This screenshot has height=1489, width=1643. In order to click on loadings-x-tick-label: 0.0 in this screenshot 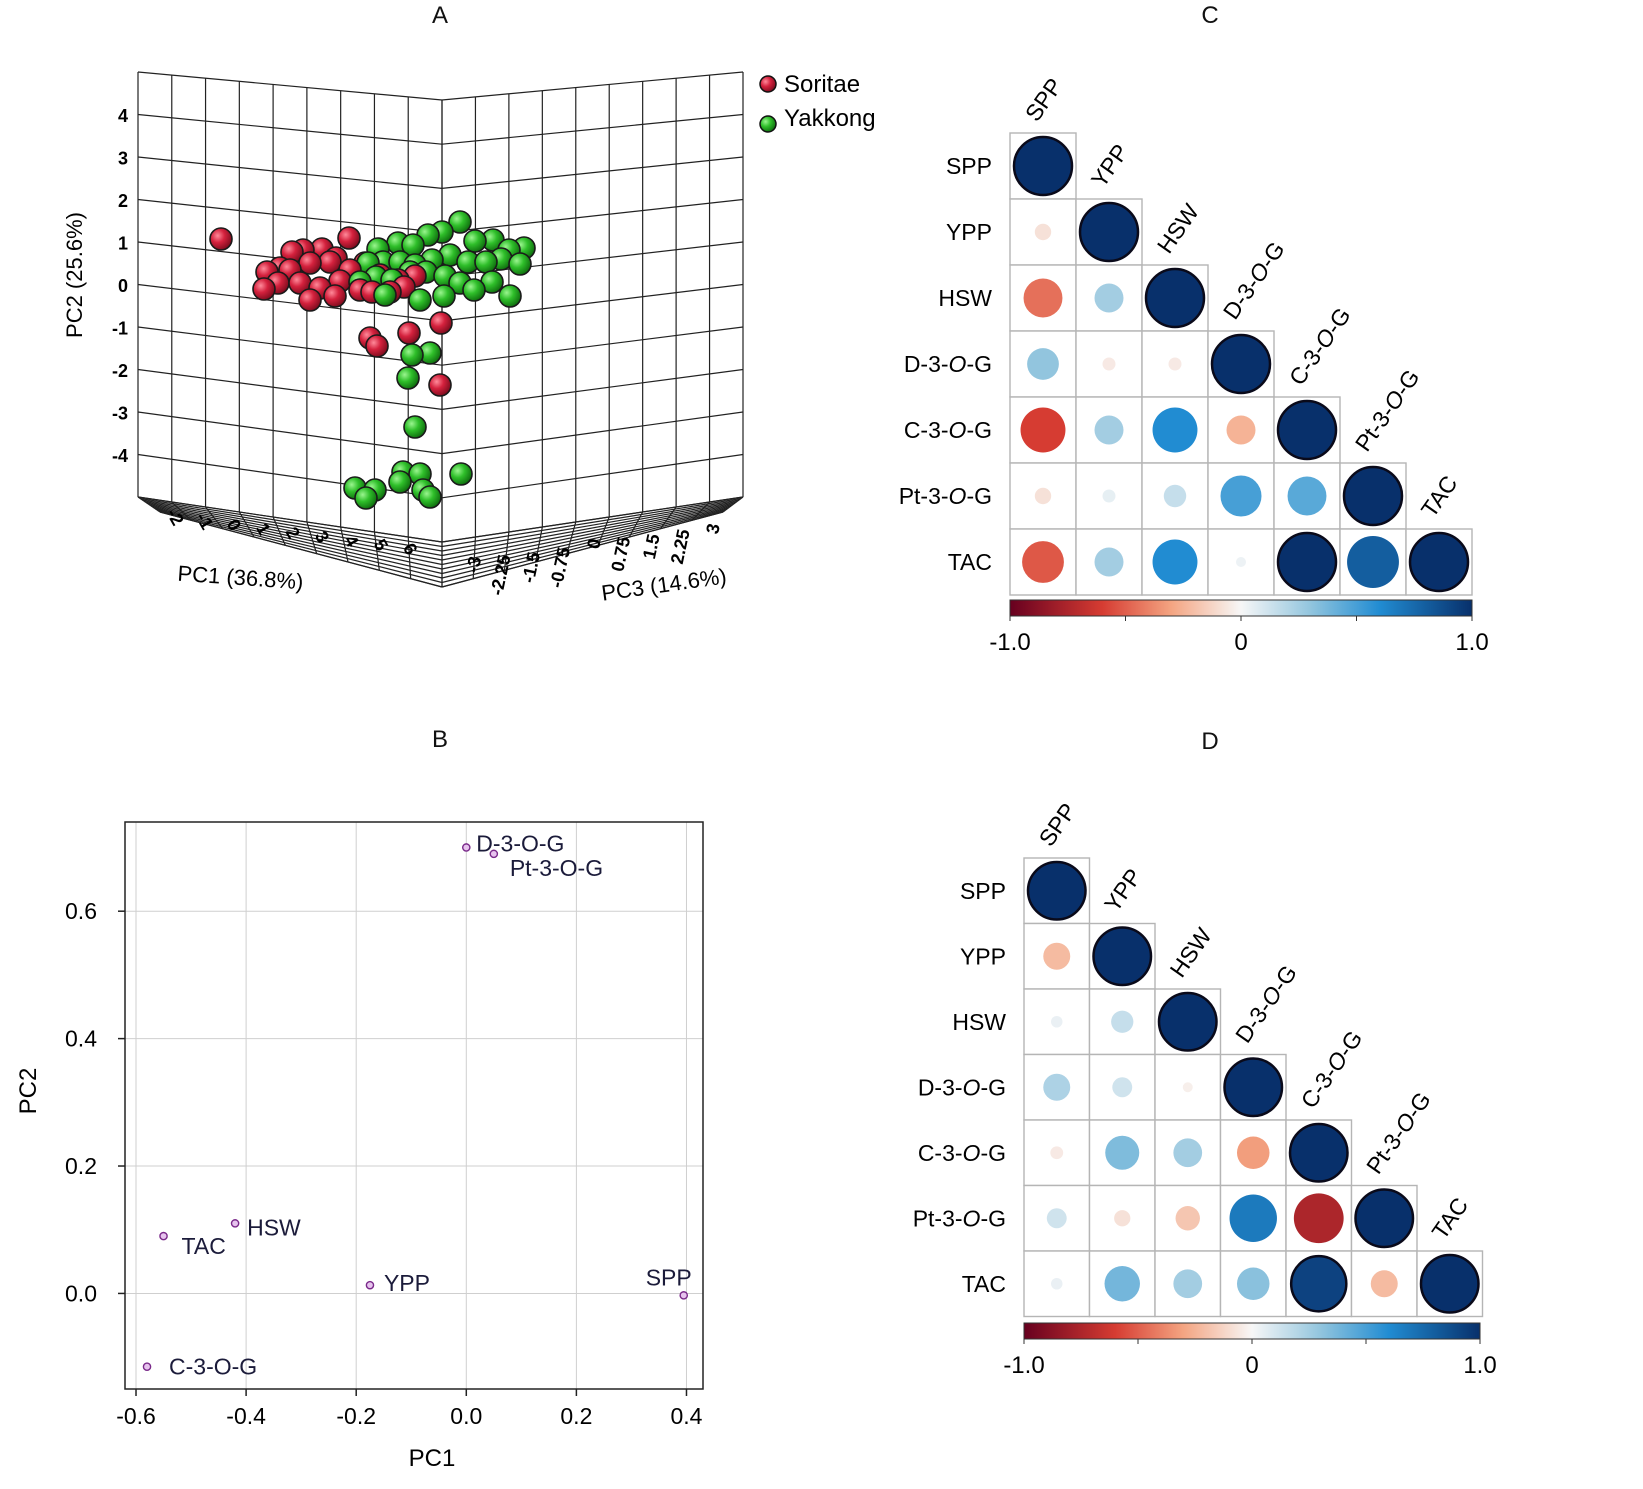, I will do `click(466, 1416)`.